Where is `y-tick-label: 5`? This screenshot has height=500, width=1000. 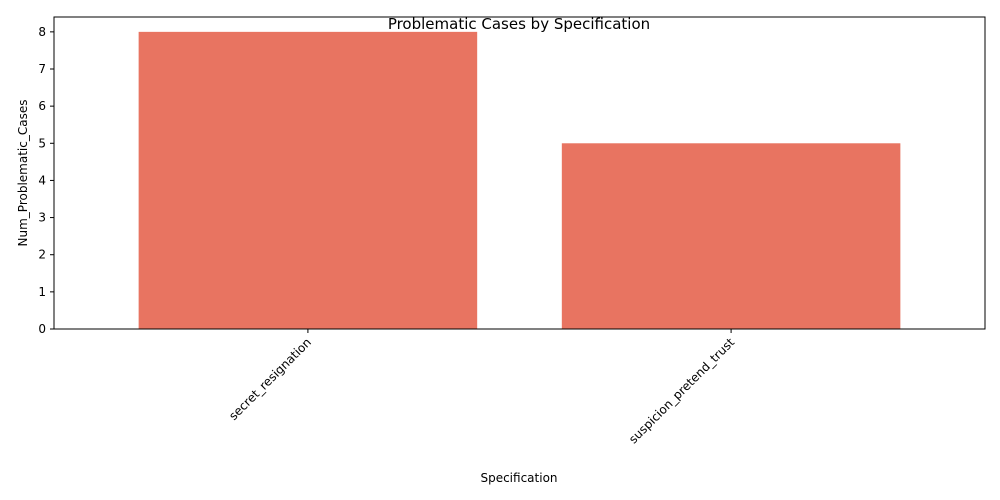
y-tick-label: 5 is located at coordinates (42, 143).